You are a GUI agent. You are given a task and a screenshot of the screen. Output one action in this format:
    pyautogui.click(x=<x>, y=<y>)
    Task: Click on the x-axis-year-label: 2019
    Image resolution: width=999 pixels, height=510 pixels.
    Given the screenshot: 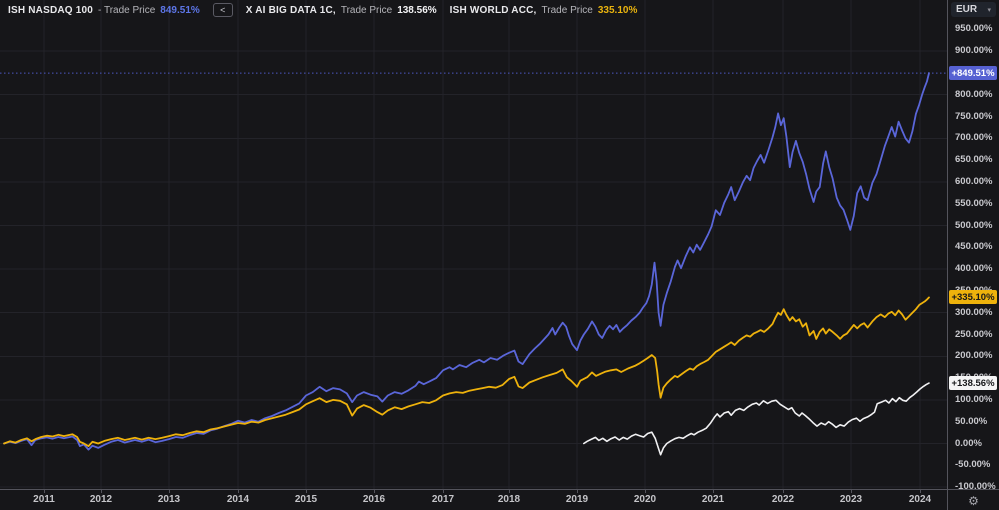 What is the action you would take?
    pyautogui.click(x=577, y=499)
    